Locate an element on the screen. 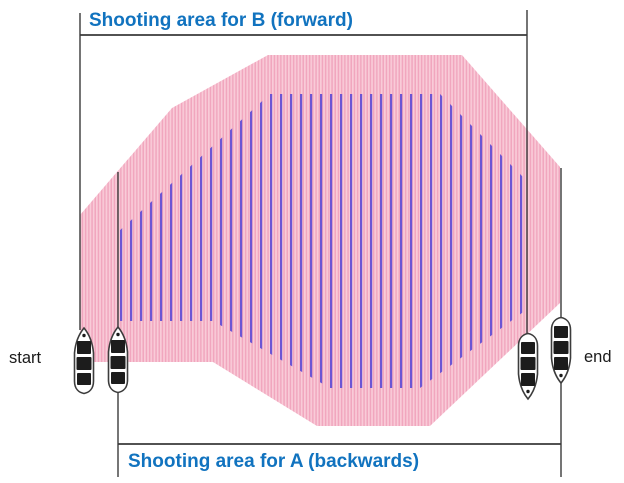 Image resolution: width=624 pixels, height=483 pixels. label-shooting-area-a: Shooting area for A (backwards) is located at coordinates (274, 461).